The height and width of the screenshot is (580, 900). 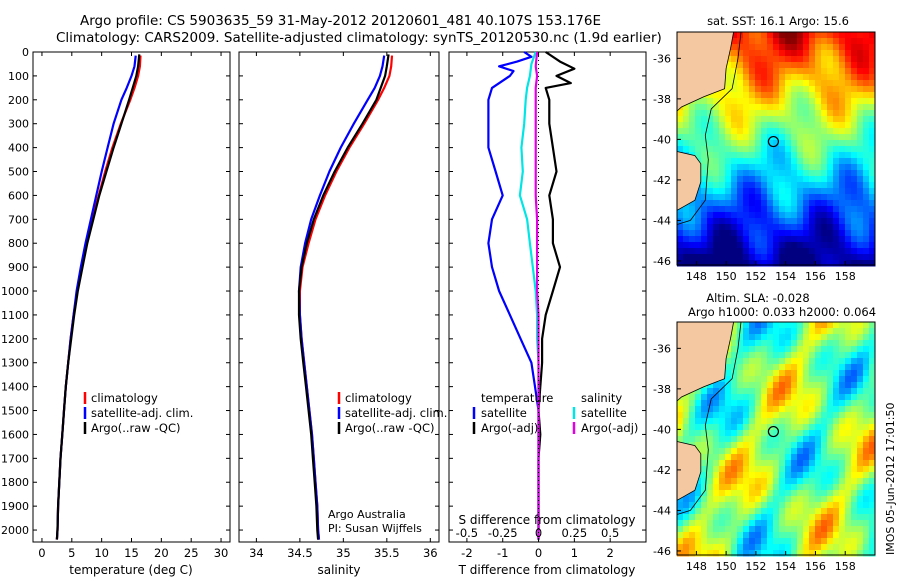 What do you see at coordinates (466, 553) in the screenshot?
I see `x-tick-label: -2` at bounding box center [466, 553].